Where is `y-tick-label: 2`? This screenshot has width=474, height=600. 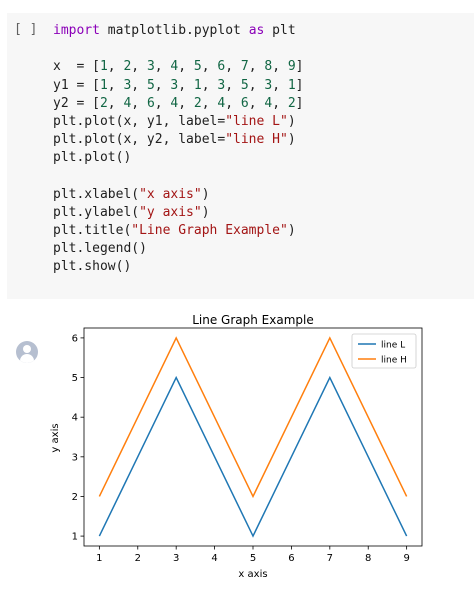 y-tick-label: 2 is located at coordinates (75, 497).